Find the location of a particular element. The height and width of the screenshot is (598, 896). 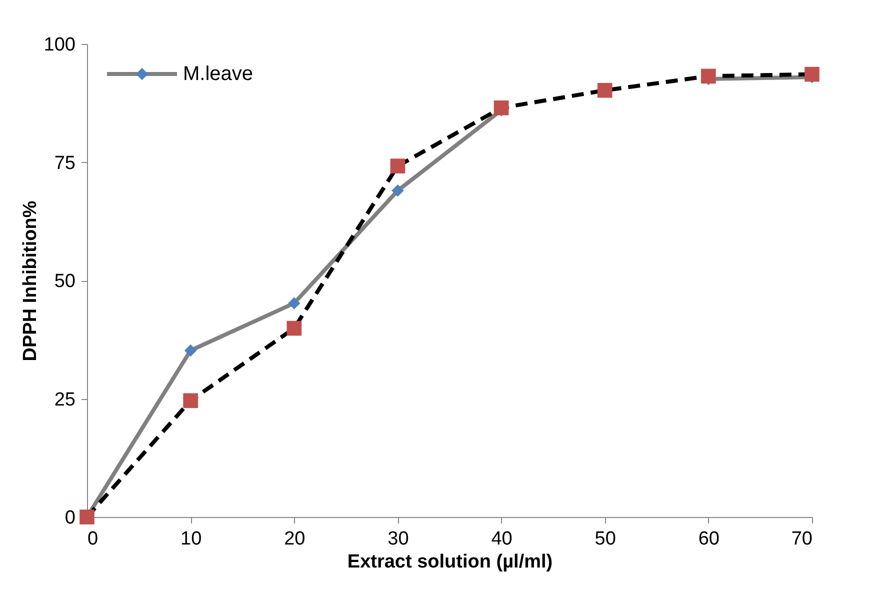

y-tick-label: 75 is located at coordinates (65, 163).